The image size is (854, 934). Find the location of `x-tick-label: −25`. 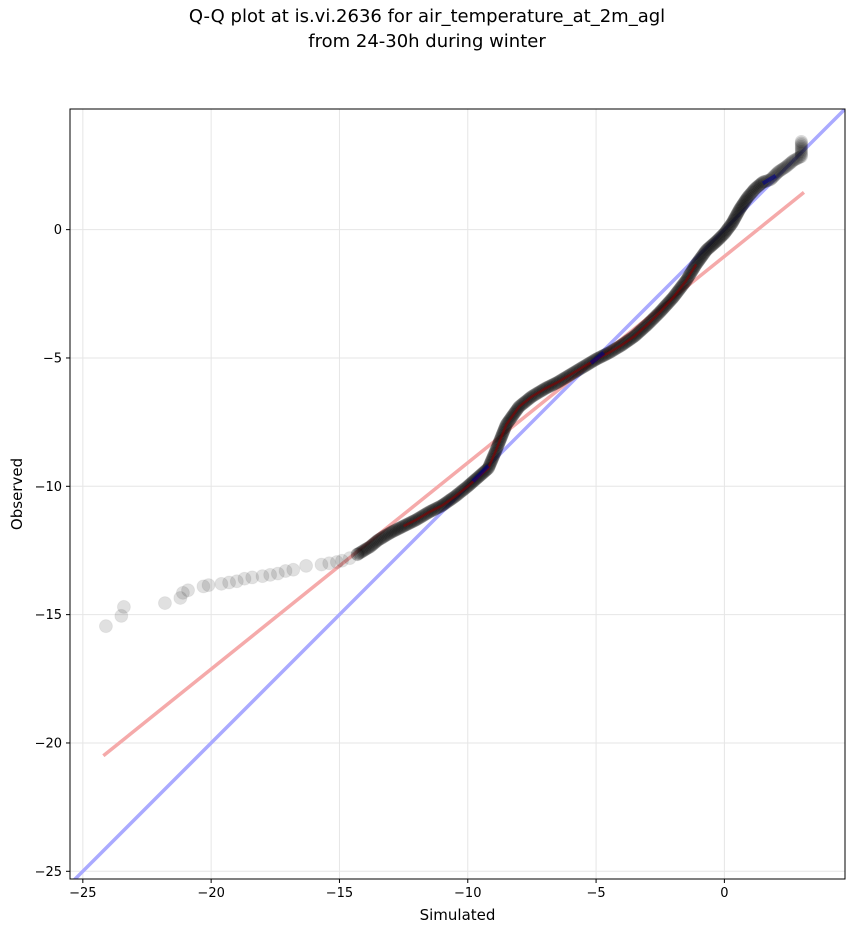

x-tick-label: −25 is located at coordinates (82, 893).